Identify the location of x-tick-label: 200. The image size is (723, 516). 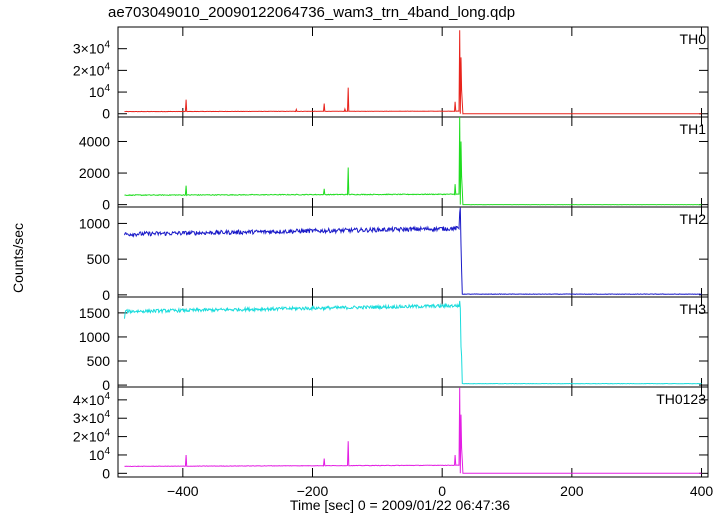
(572, 491).